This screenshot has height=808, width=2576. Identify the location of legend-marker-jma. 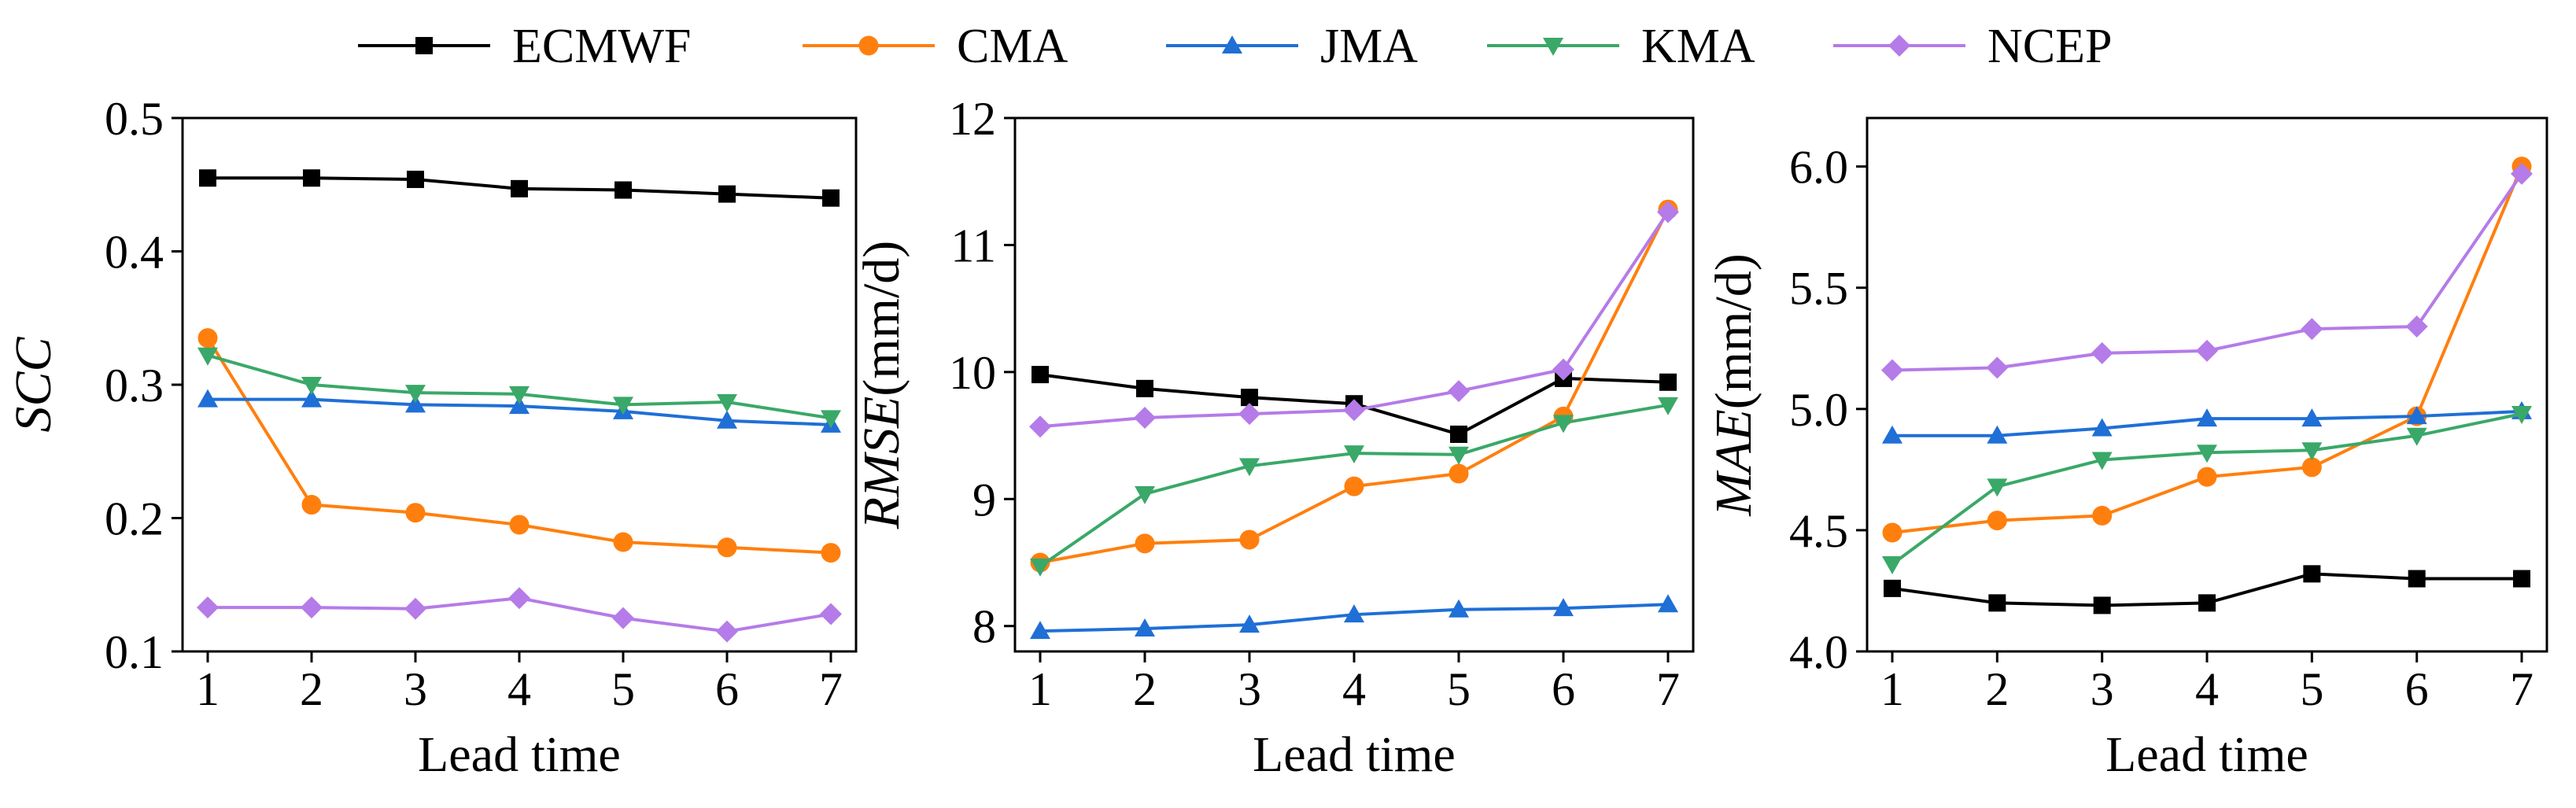
(1232, 44).